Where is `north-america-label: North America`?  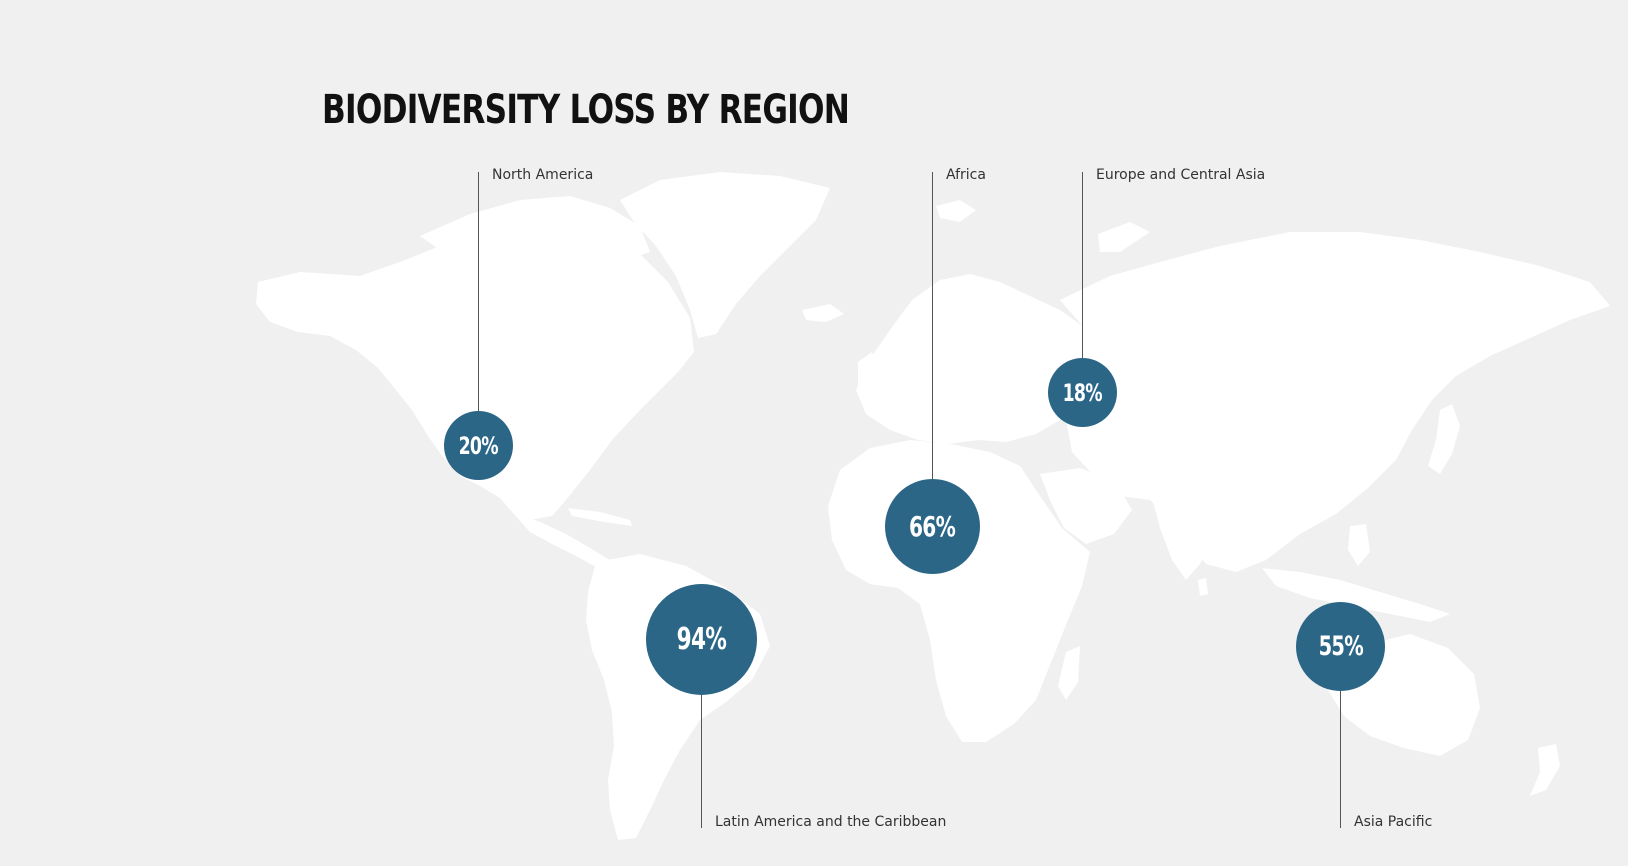
north-america-label: North America is located at coordinates (543, 175).